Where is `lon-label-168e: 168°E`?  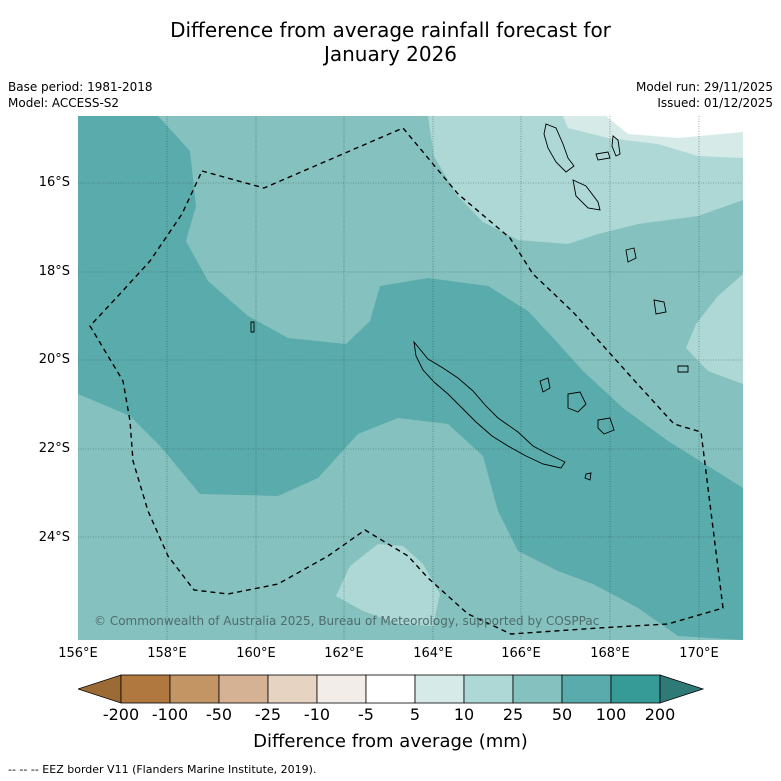
lon-label-168e: 168°E is located at coordinates (610, 653).